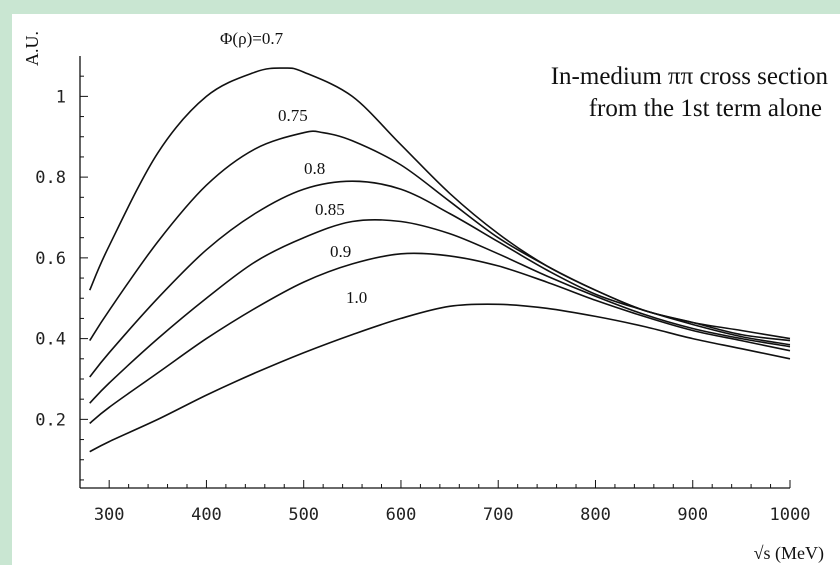  What do you see at coordinates (789, 553) in the screenshot?
I see `x-axis-label: √s (MeV)` at bounding box center [789, 553].